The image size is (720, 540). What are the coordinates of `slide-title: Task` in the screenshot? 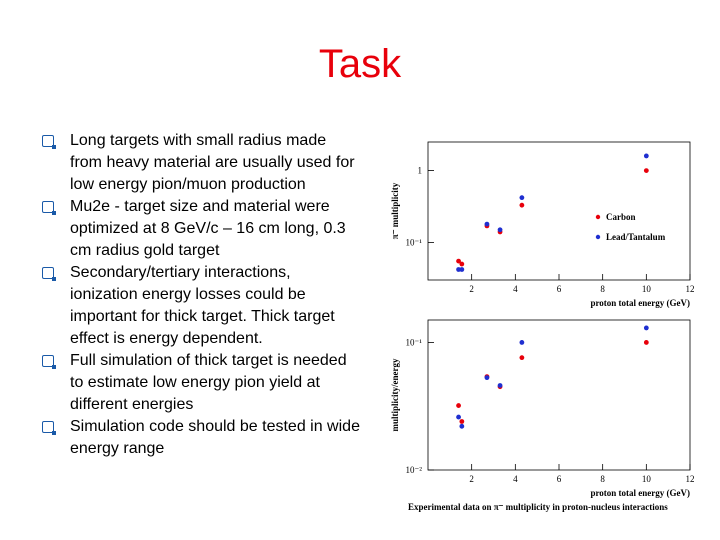 It's located at (360, 64).